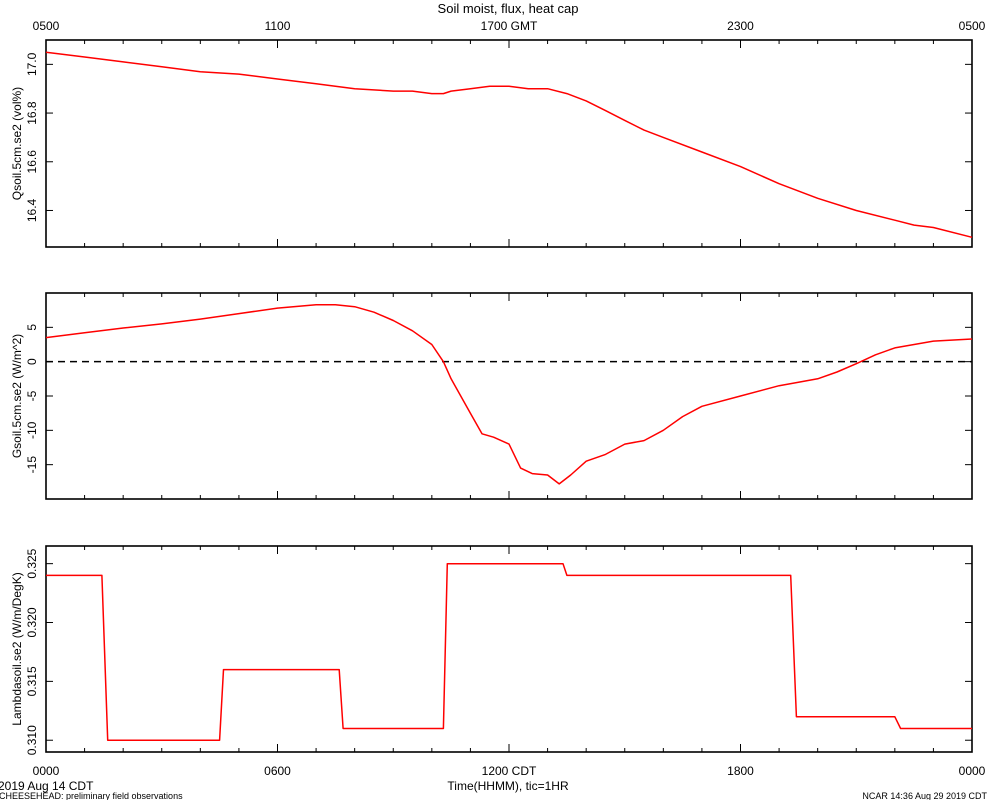 The width and height of the screenshot is (1000, 800). What do you see at coordinates (17, 648) in the screenshot?
I see `y-axis-label: Lambdasoil.se2 (W/m/DegK)` at bounding box center [17, 648].